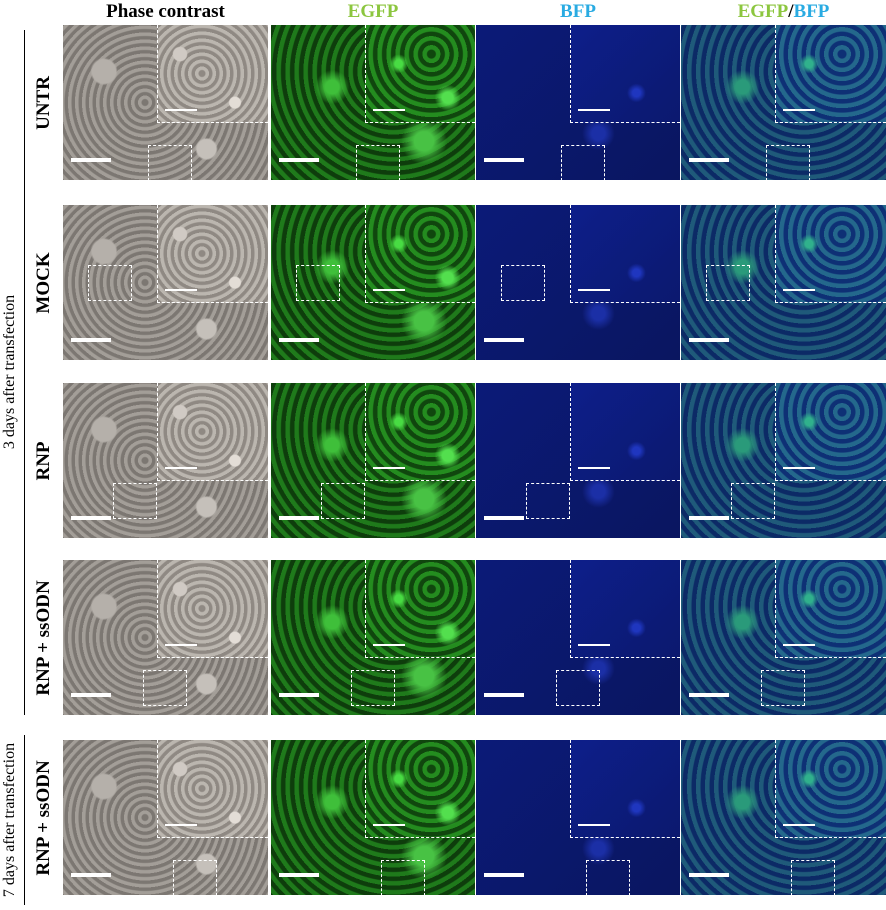 The image size is (886, 910). Describe the element at coordinates (763, 11) in the screenshot. I see `header-part: EGFP` at that location.